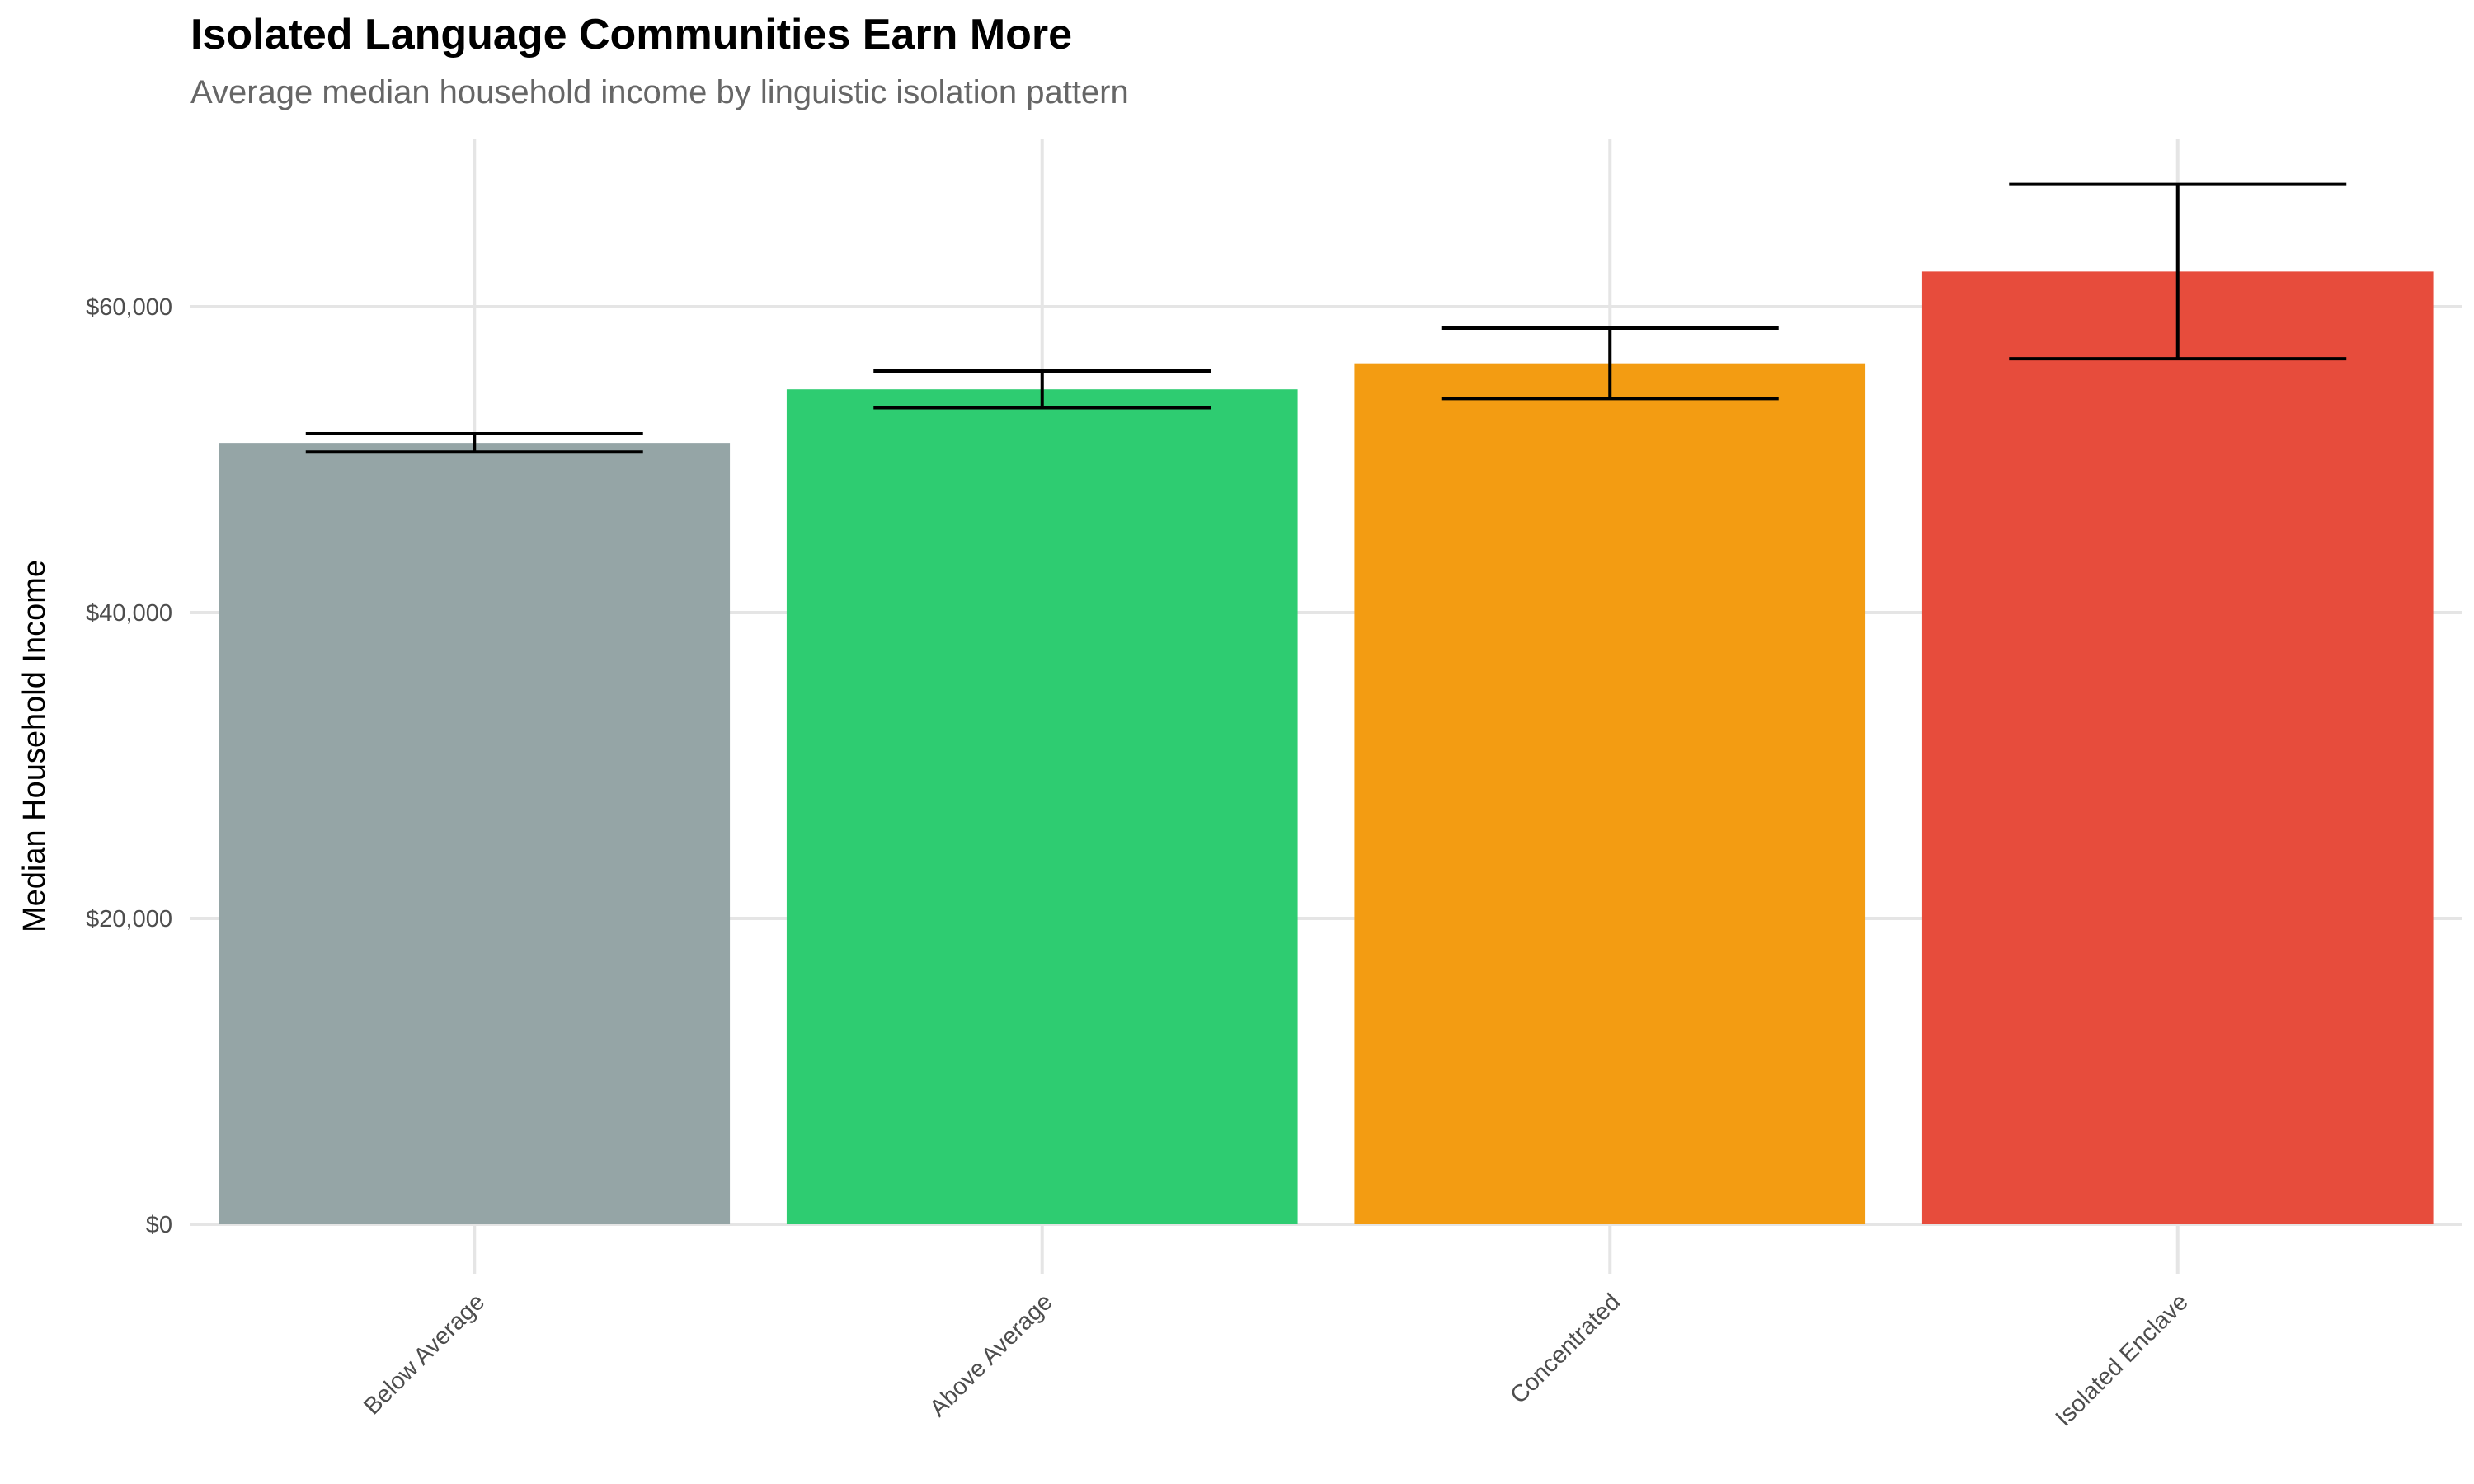 This screenshot has width=2474, height=1484. What do you see at coordinates (129, 613) in the screenshot?
I see `y-tick-label: $40,000` at bounding box center [129, 613].